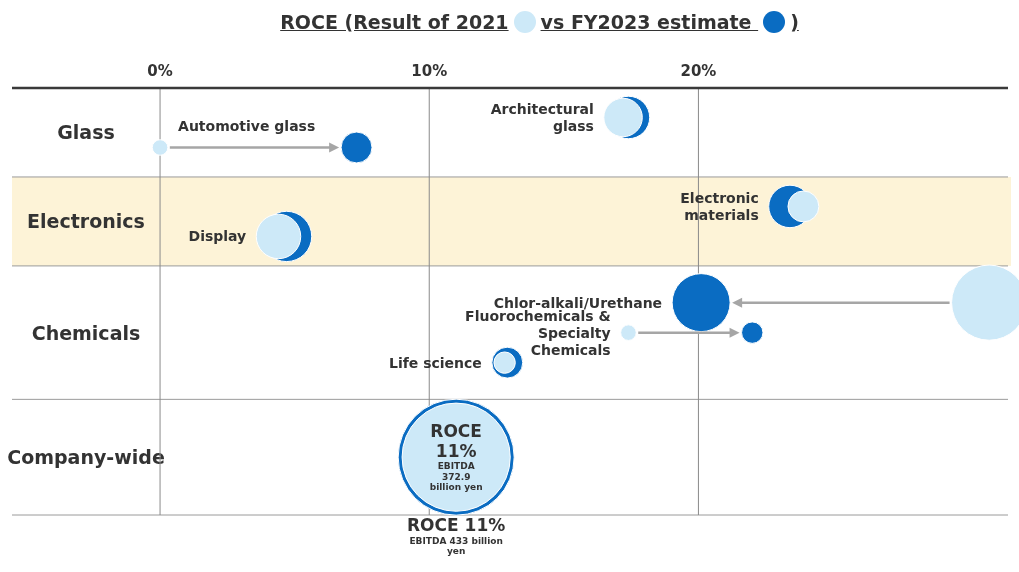  I want to click on annotation: Life science, so click(435, 362).